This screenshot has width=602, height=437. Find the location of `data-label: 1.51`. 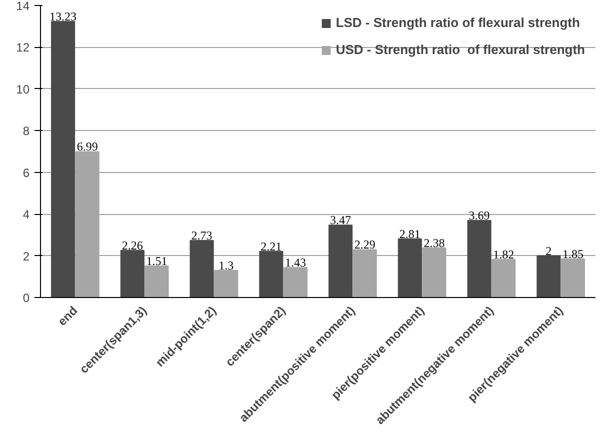

data-label: 1.51 is located at coordinates (157, 261).